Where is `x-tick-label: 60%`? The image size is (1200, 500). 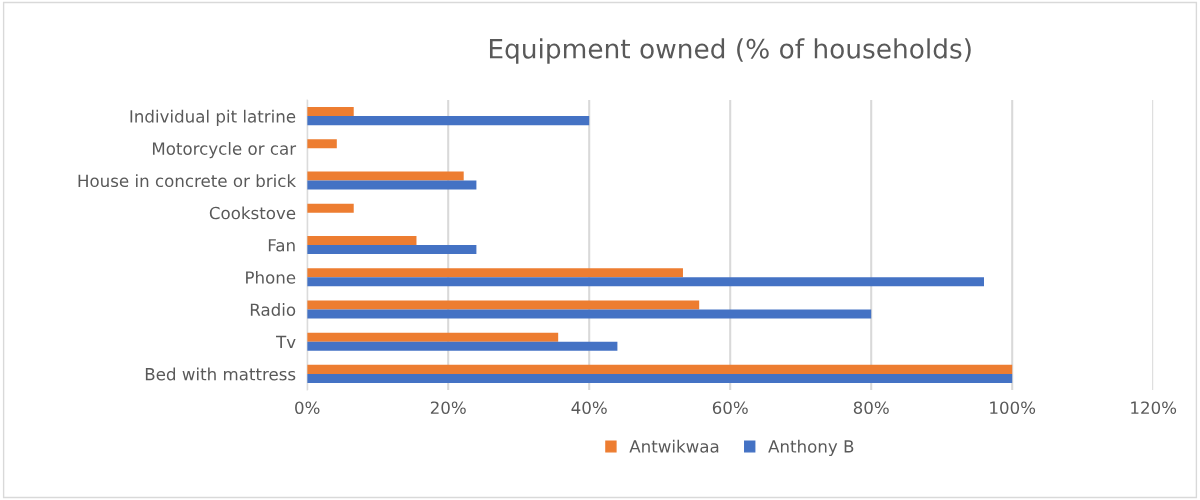
x-tick-label: 60% is located at coordinates (730, 408).